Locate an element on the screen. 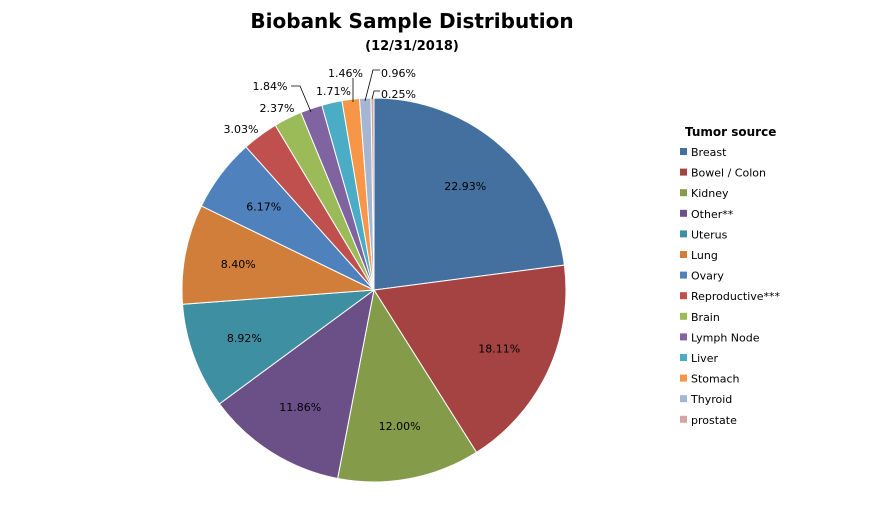 This screenshot has width=871, height=509. data-label-reproductive: 3.03% is located at coordinates (241, 129).